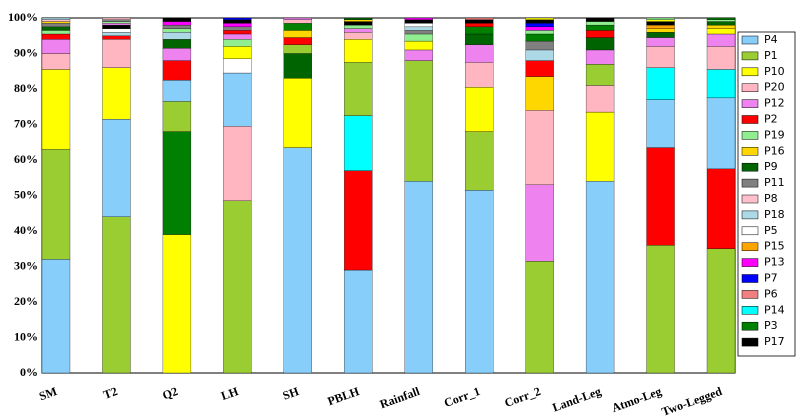  What do you see at coordinates (576, 399) in the screenshot?
I see `x-tick-label: Land-Leg` at bounding box center [576, 399].